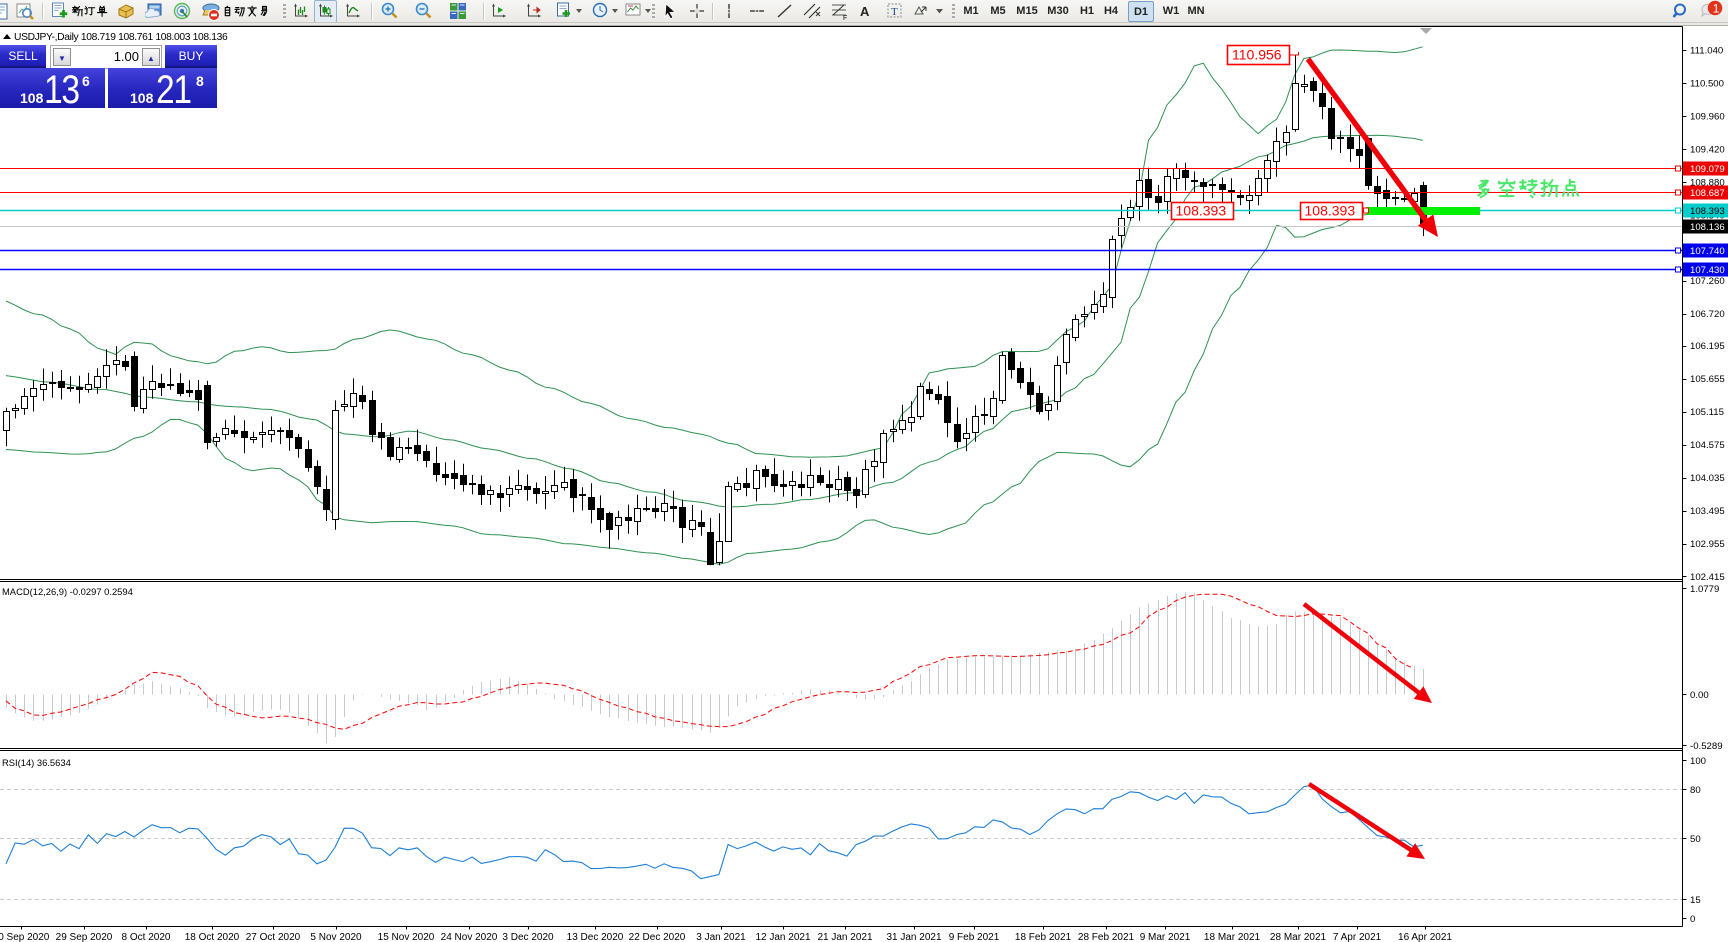  I want to click on svg-text: 102.955, so click(1707, 544).